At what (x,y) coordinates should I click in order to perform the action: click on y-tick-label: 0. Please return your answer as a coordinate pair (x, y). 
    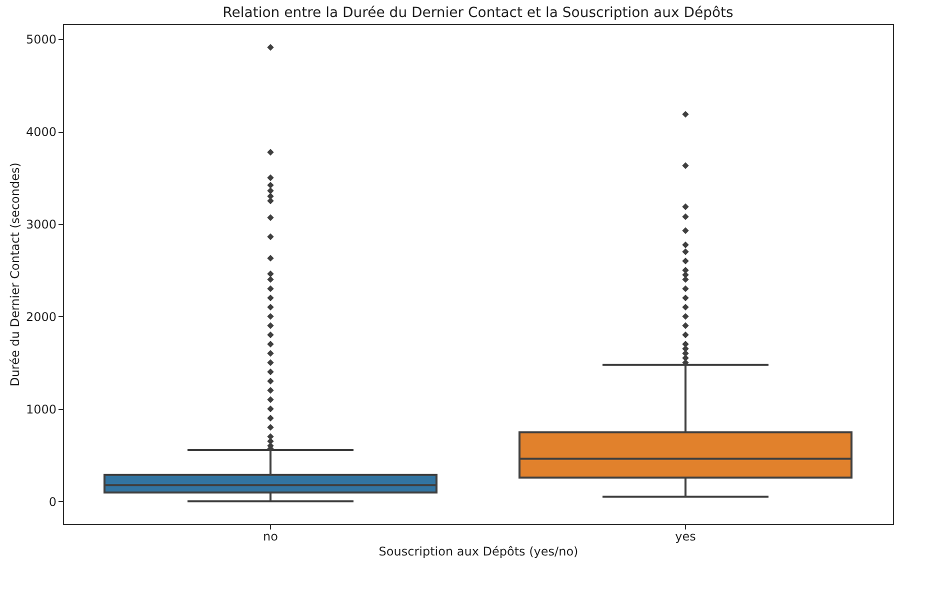
    Looking at the image, I should click on (52, 501).